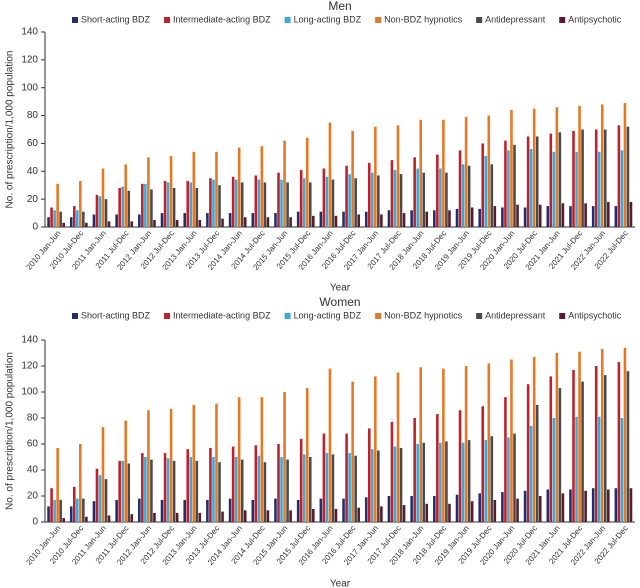 The width and height of the screenshot is (640, 588). Describe the element at coordinates (29, 32) in the screenshot. I see `y-tick-label: 140` at that location.